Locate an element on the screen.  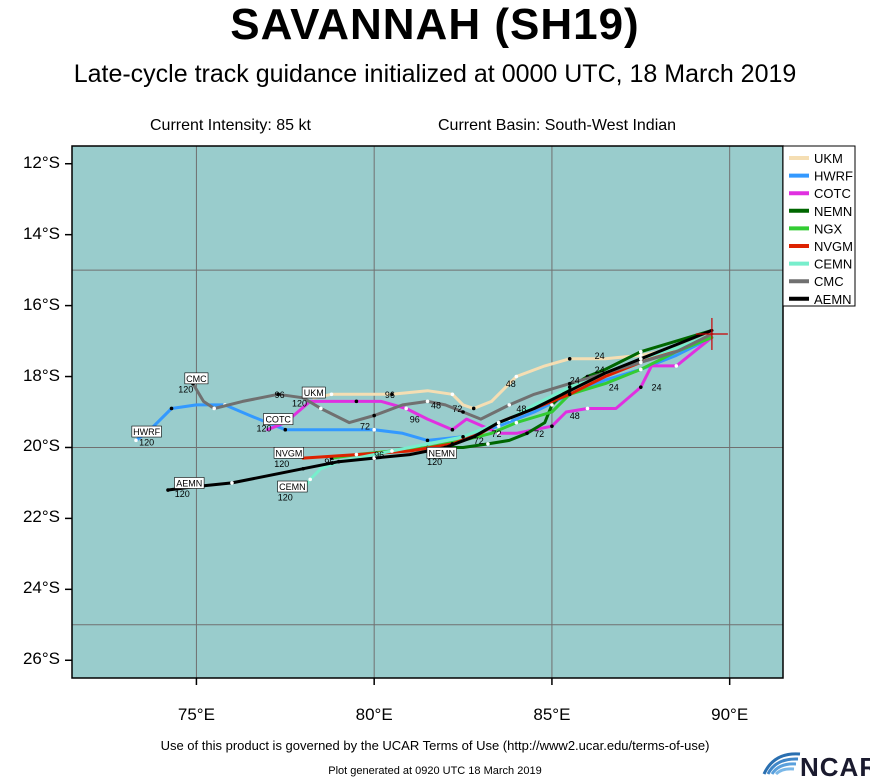
track-ukm is located at coordinates (513, 371).